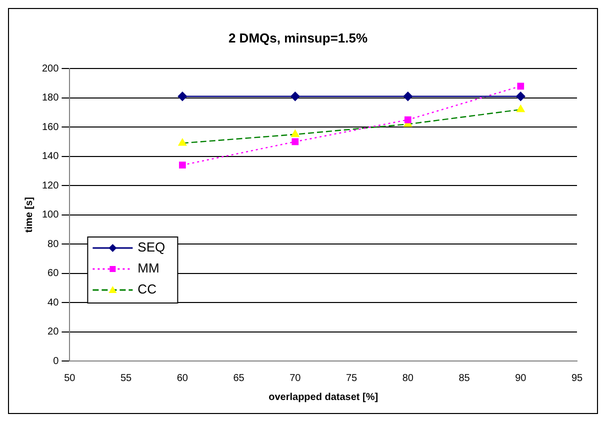  I want to click on y-tick-label: 200, so click(51, 68).